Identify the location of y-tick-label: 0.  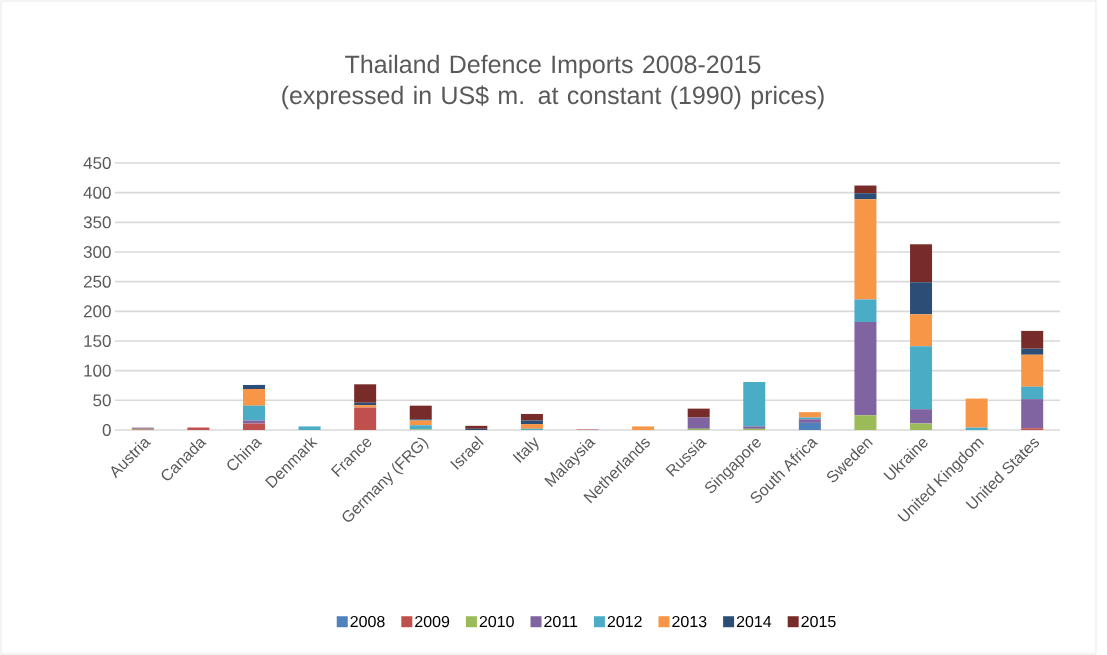
(106, 430).